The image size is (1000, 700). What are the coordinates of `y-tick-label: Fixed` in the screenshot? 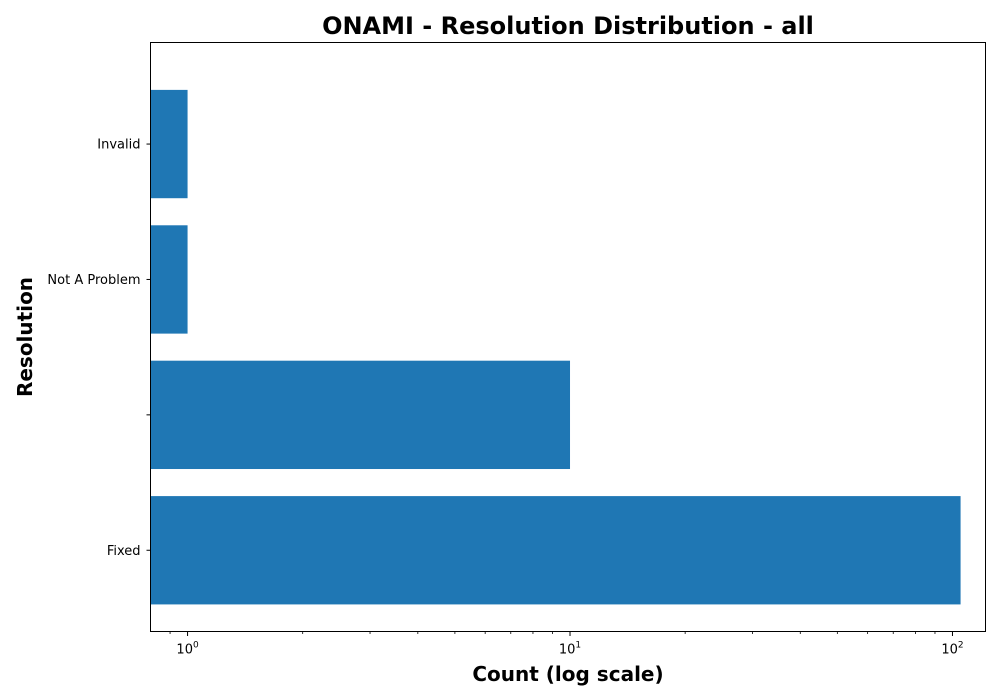 It's located at (124, 551).